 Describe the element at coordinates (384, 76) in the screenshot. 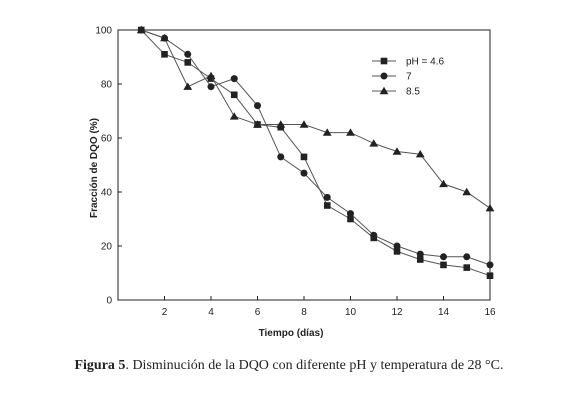

I see `legend-marker-circle` at that location.